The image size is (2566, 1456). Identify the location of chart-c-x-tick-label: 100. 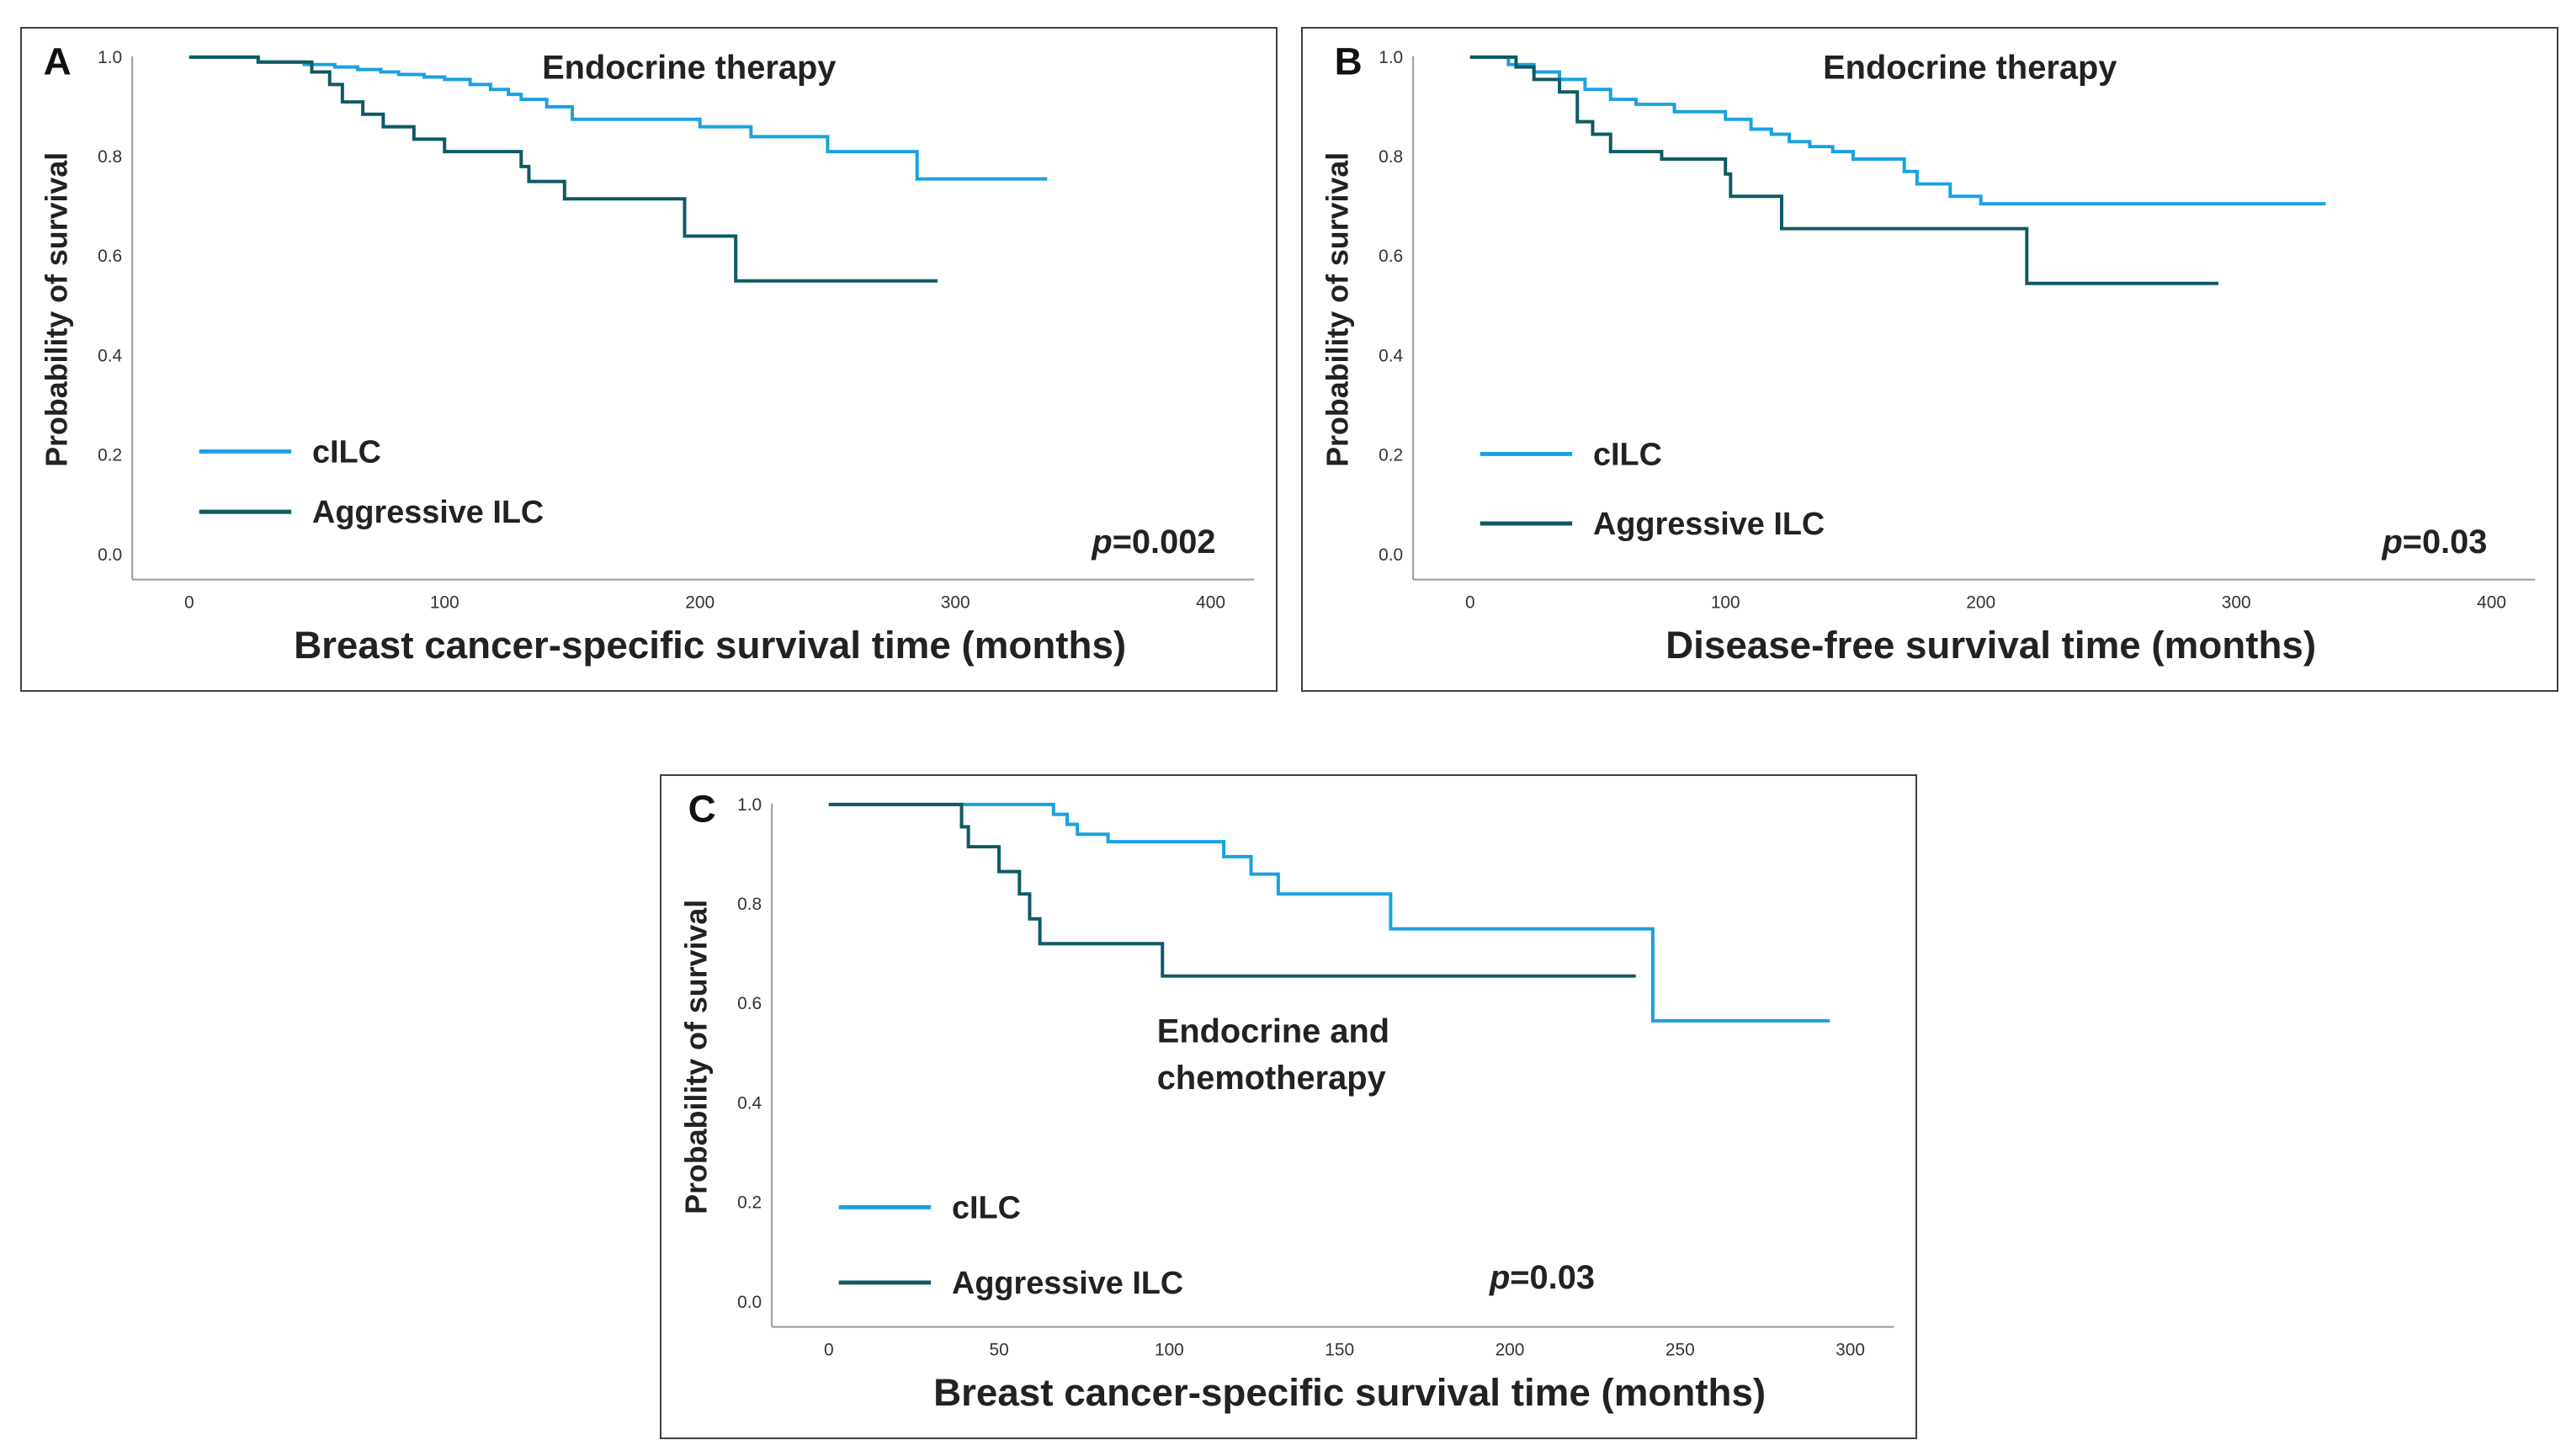
(1169, 1349).